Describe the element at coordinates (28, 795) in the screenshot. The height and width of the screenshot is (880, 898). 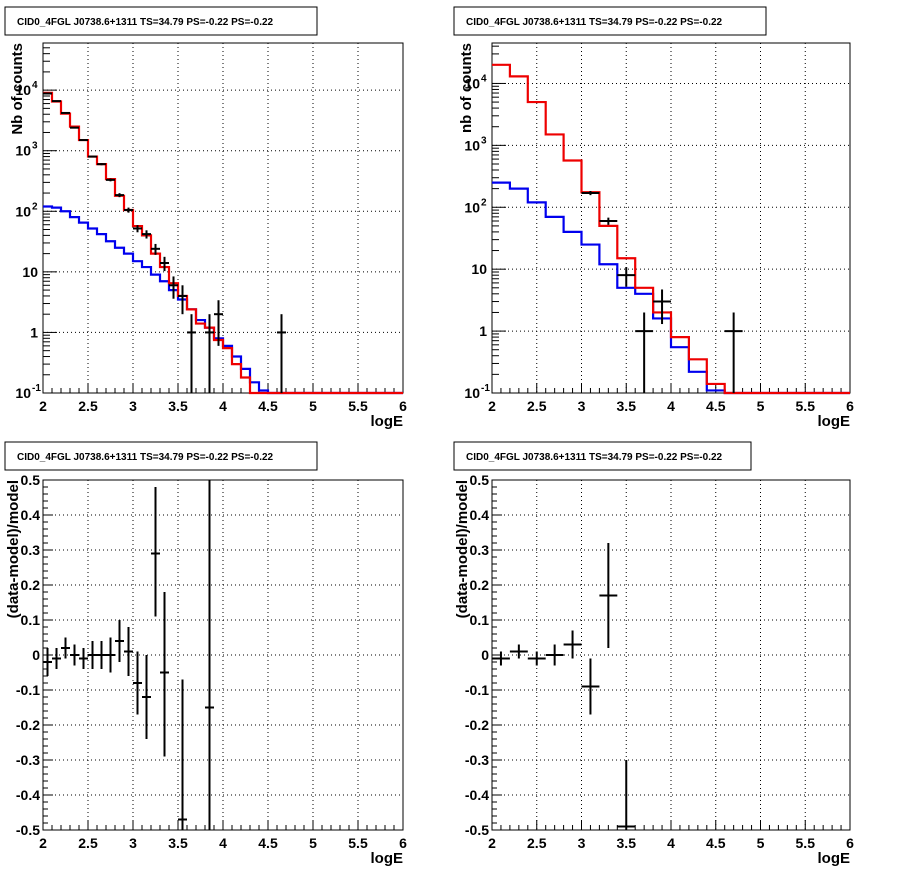
I see `y-tick-label: -0.4` at that location.